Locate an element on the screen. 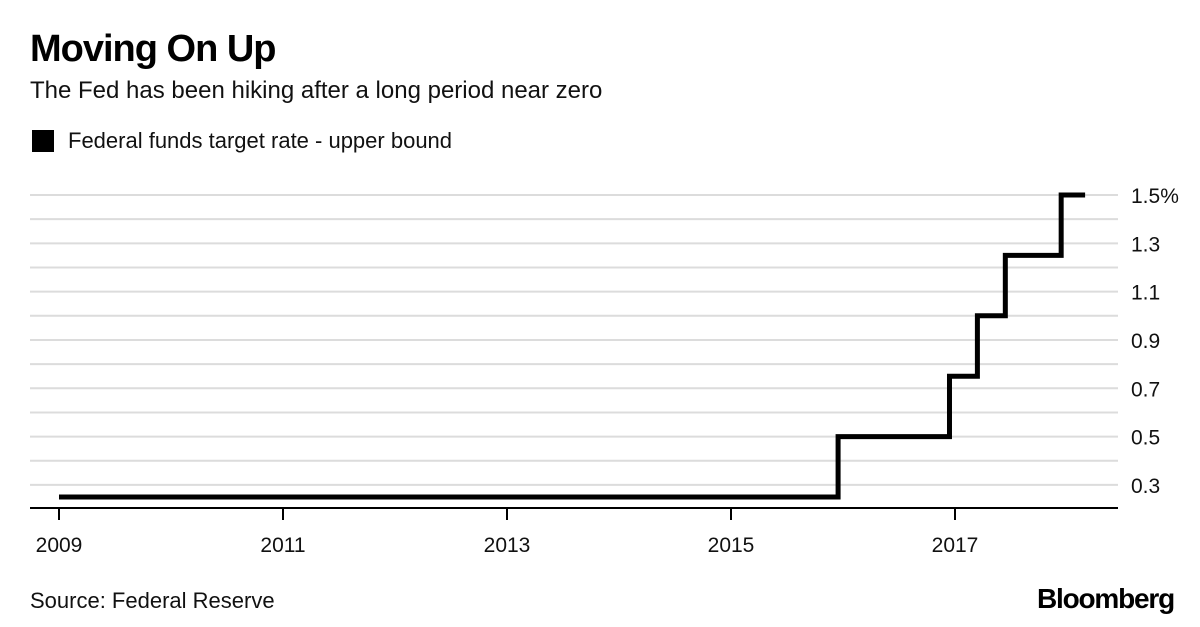 The image size is (1200, 627). x-axis: 2009 2011 2013 2015 2017 is located at coordinates (574, 532).